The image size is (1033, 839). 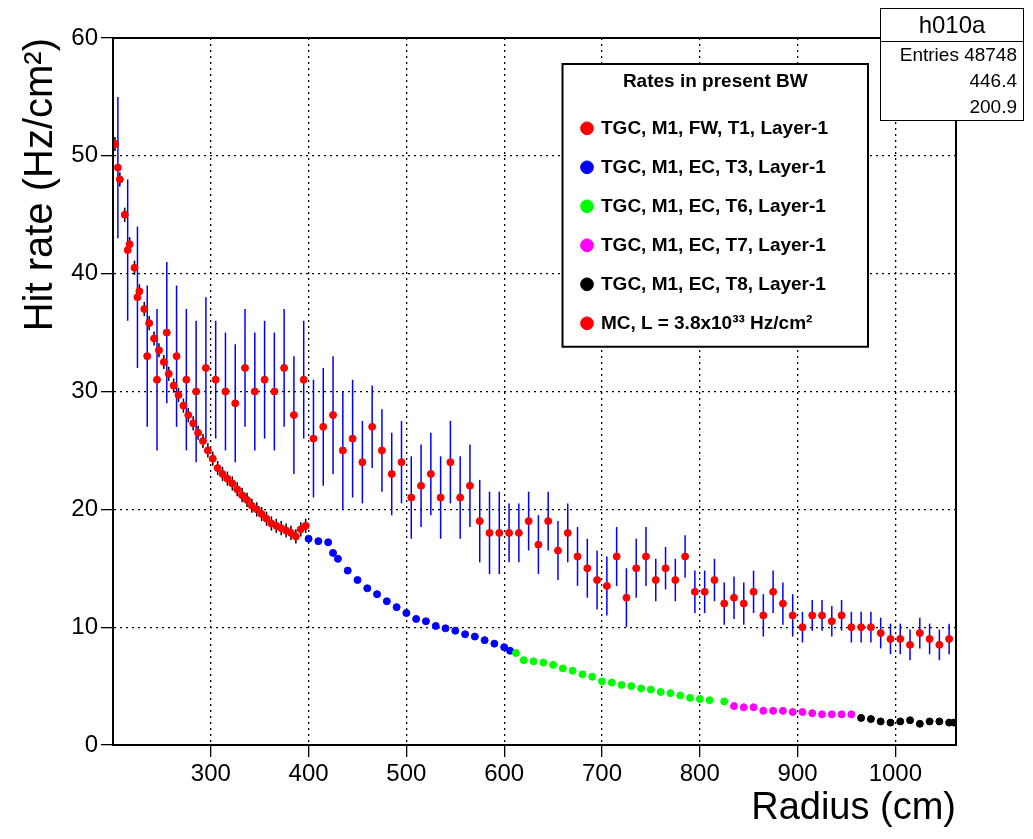 I want to click on y-axis-title: Hit rate (Hz/cm²), so click(x=38, y=185).